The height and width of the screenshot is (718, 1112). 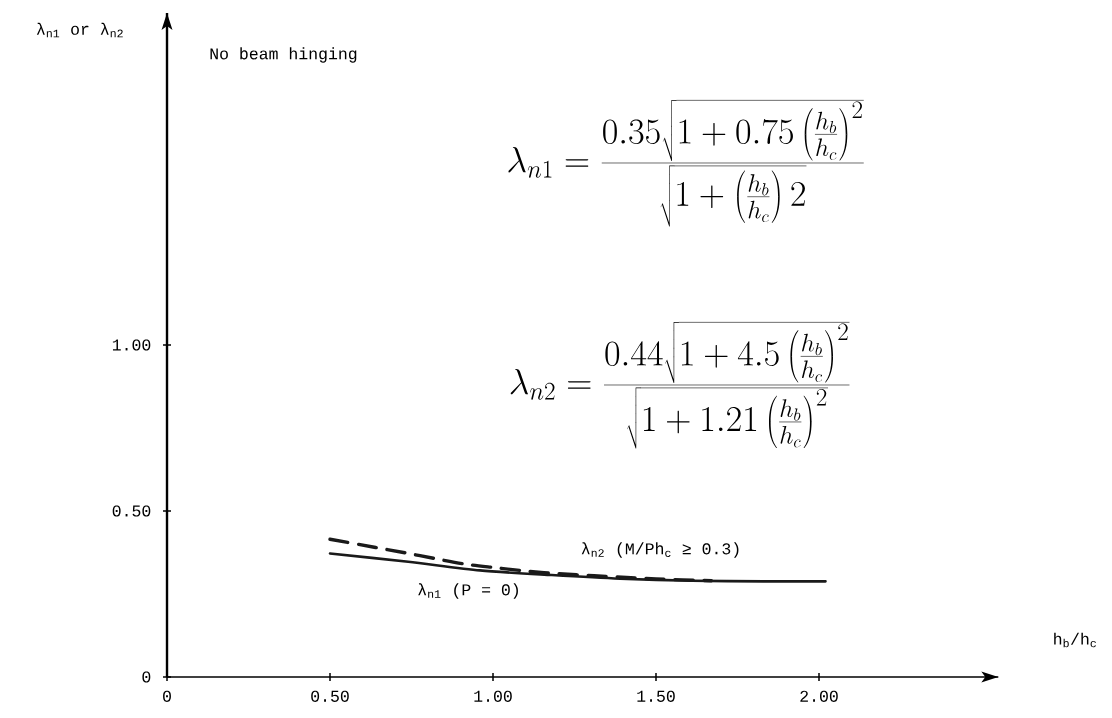 I want to click on annotation: $\lambda_{n2} = \frac{0.44\sqrt{1+4.5\left(\frac{h_b}{h_c}\right)^2}}{\sqrt{1+1.21\left(\frac{h_b}{h_c}\right)^2}}$, so click(x=680, y=385).